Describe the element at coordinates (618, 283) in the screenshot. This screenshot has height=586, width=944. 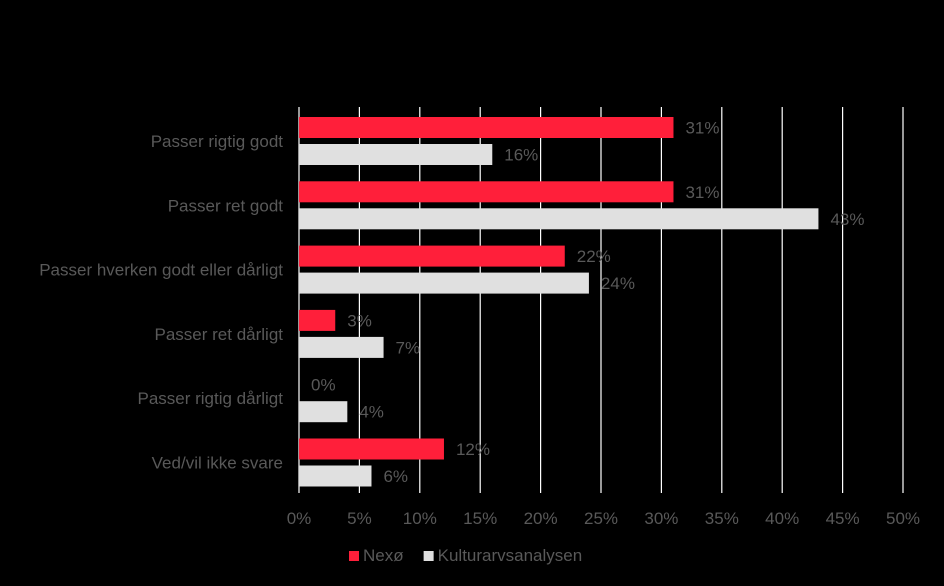
I see `data-label: 24%` at that location.